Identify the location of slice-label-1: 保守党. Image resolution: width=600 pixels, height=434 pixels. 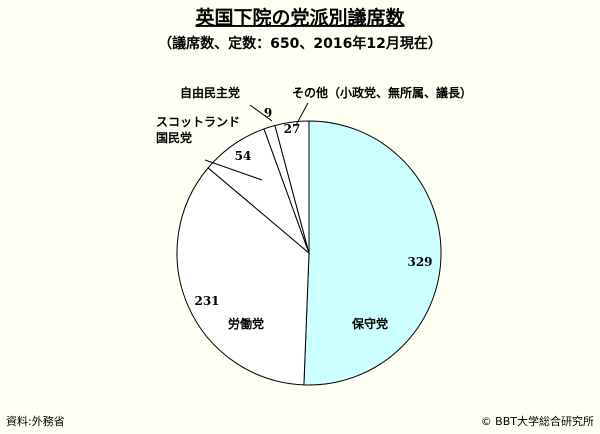
(369, 323).